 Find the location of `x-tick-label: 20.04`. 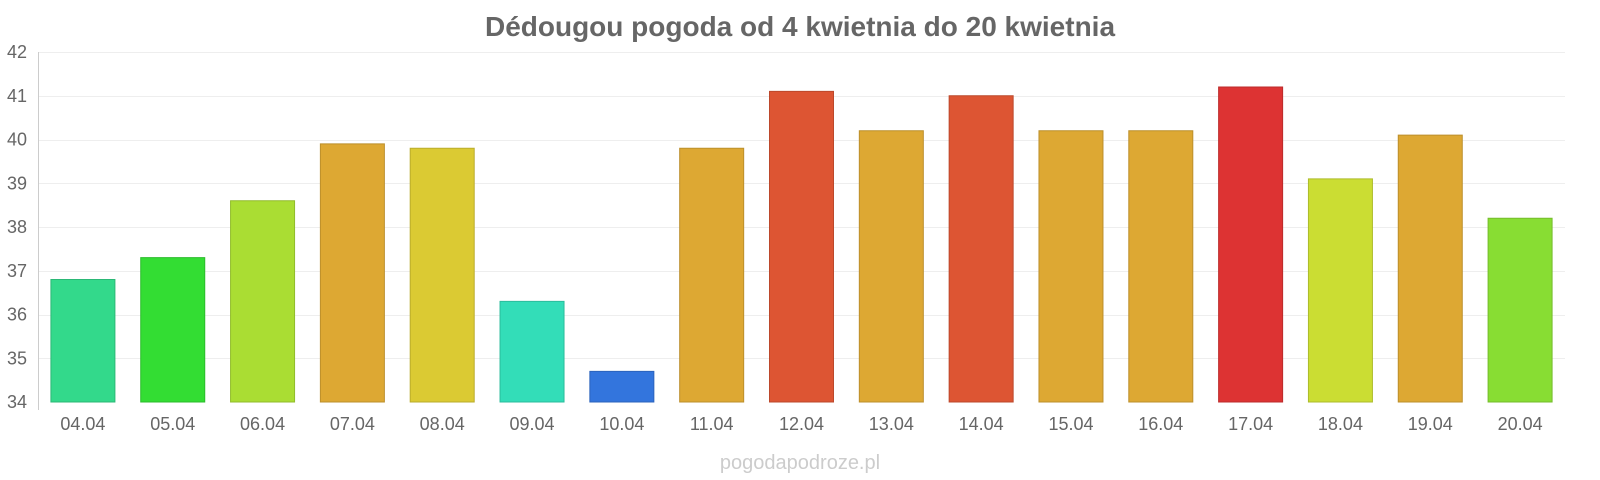

x-tick-label: 20.04 is located at coordinates (1520, 424).